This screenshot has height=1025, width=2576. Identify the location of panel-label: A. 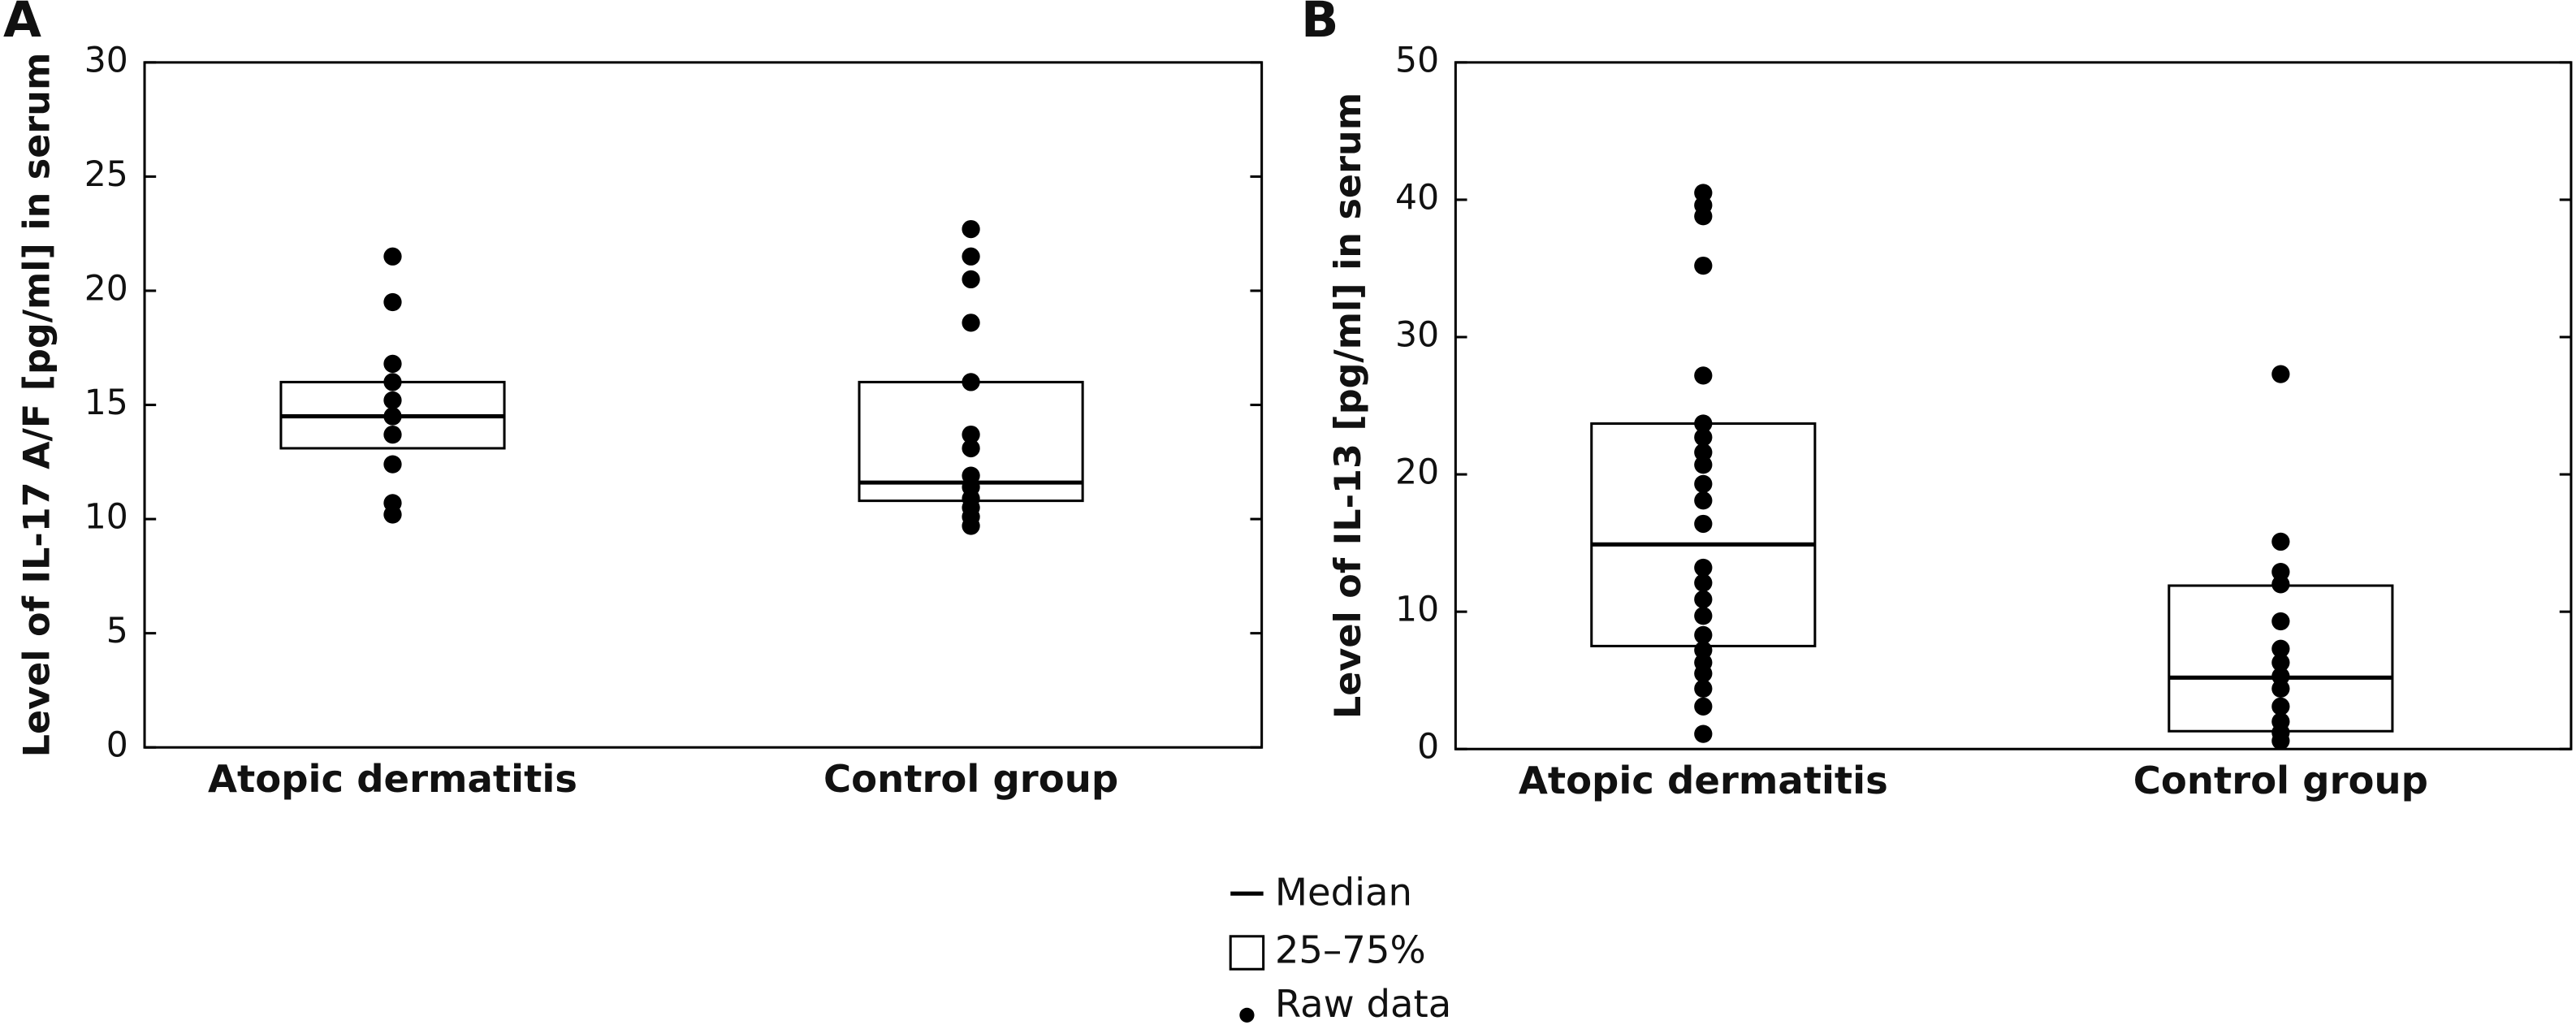
(22, 24).